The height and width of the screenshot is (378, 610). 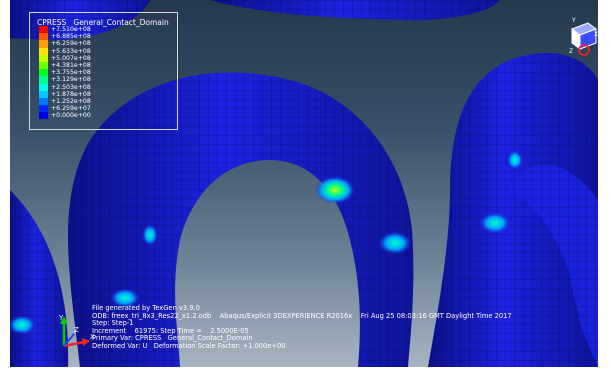 What do you see at coordinates (125, 298) in the screenshot?
I see `contact-spot-bottom-left` at bounding box center [125, 298].